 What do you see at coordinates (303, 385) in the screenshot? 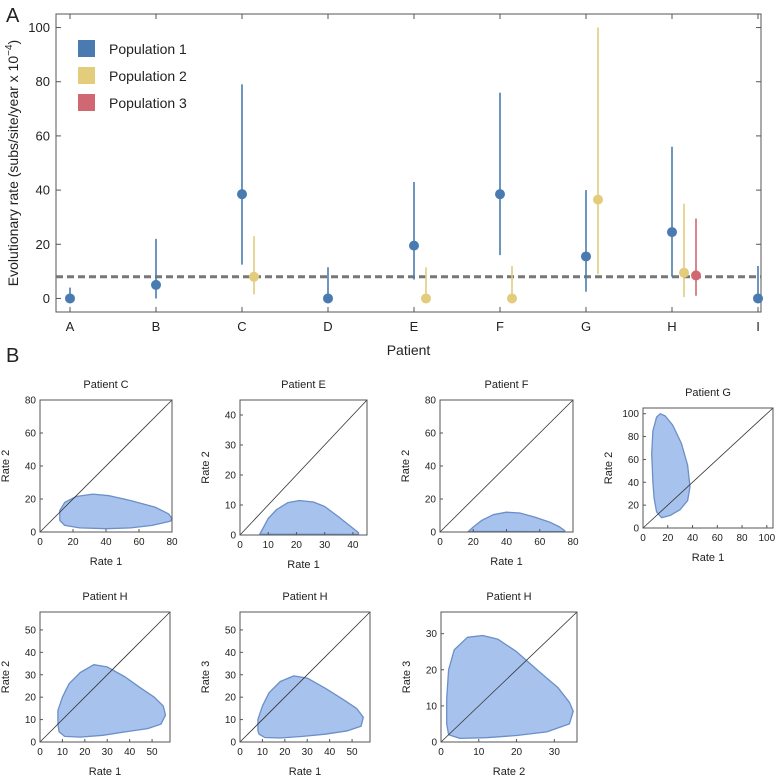
I see `subplot-title: Patient E` at bounding box center [303, 385].